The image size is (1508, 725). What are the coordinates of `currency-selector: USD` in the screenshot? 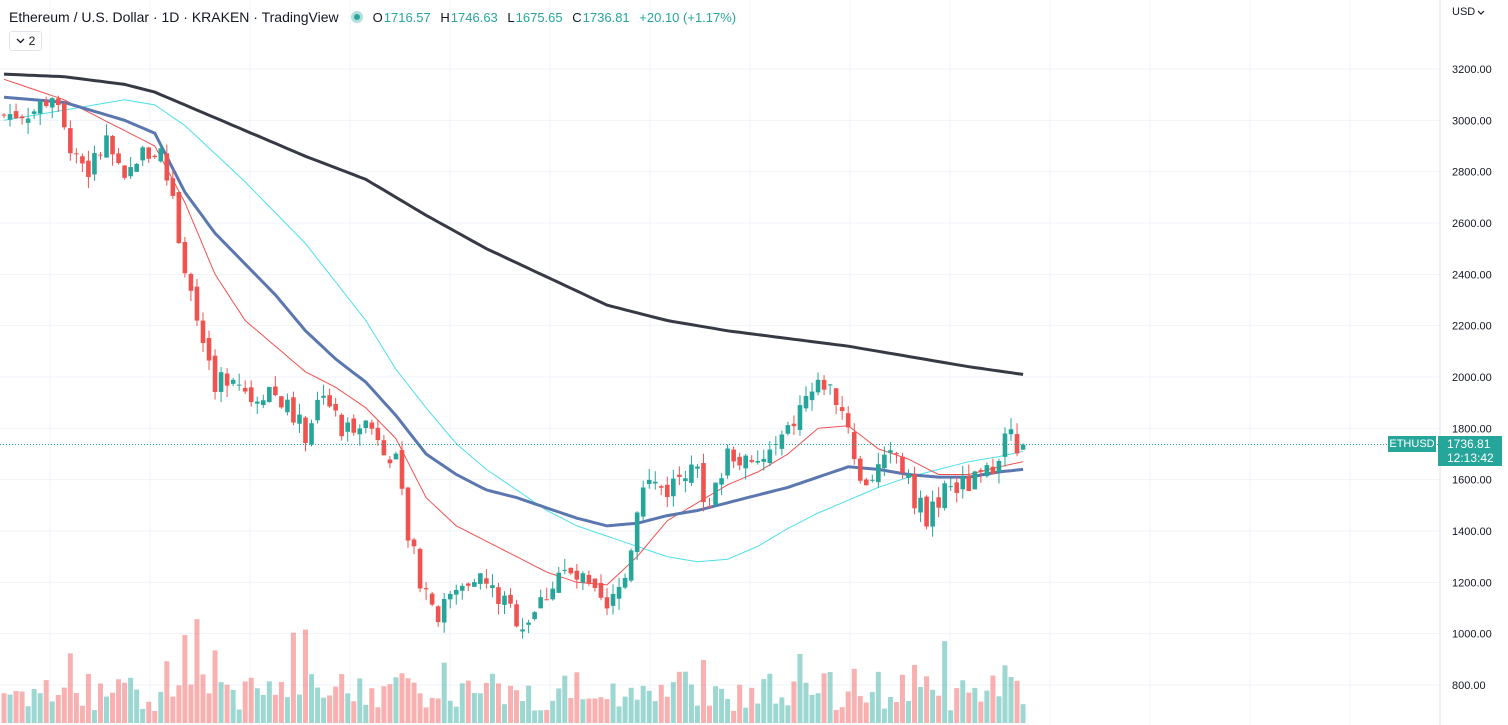 It's located at (1468, 12).